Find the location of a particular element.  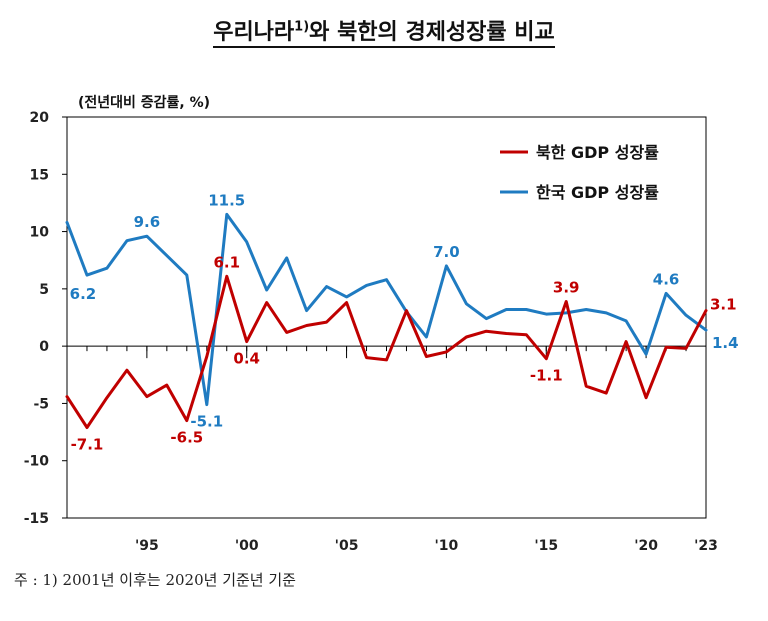

chart-title: 우리나라1)와 북한의 경제성장률 비교 is located at coordinates (384, 31).